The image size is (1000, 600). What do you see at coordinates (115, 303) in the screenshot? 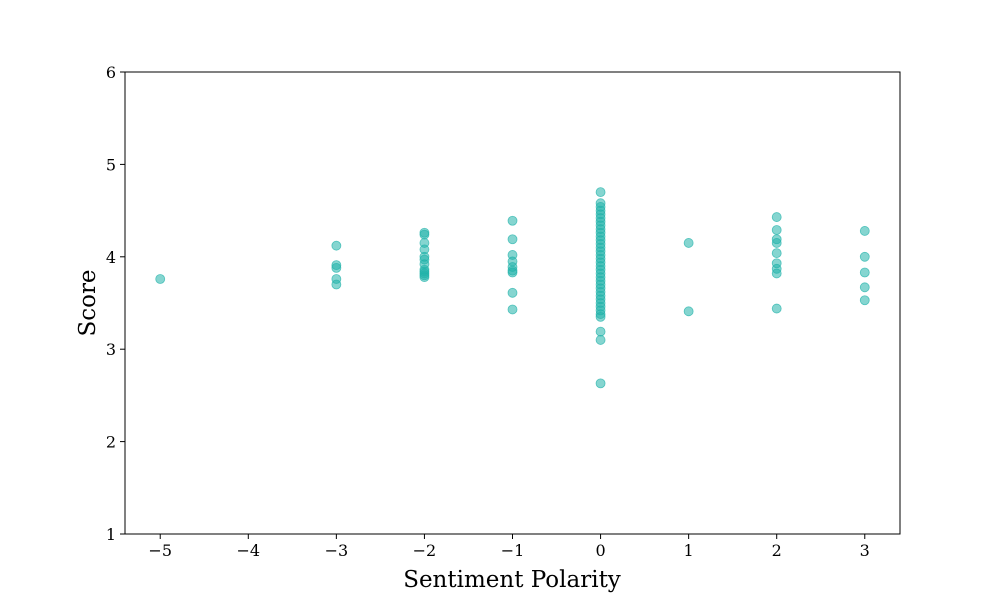
I see `y-axis: 1 2 3 4 5 6` at bounding box center [115, 303].